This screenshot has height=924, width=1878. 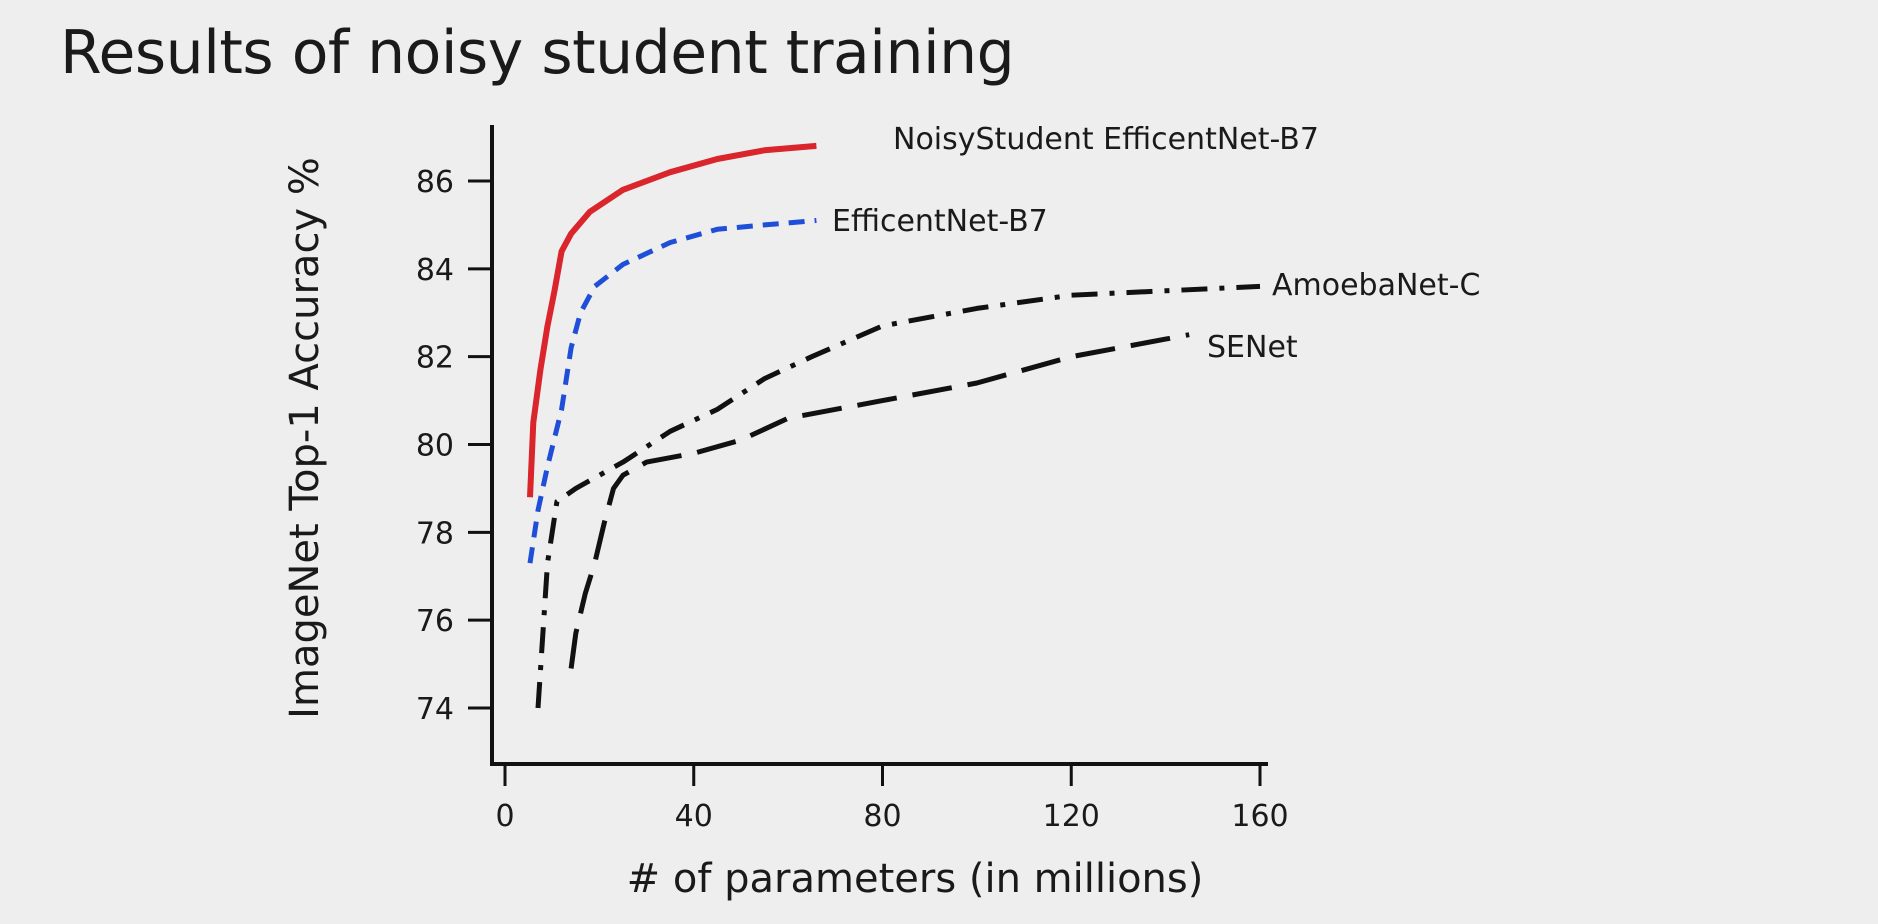 I want to click on series-label-2: EfficentNet-B7, so click(x=940, y=221).